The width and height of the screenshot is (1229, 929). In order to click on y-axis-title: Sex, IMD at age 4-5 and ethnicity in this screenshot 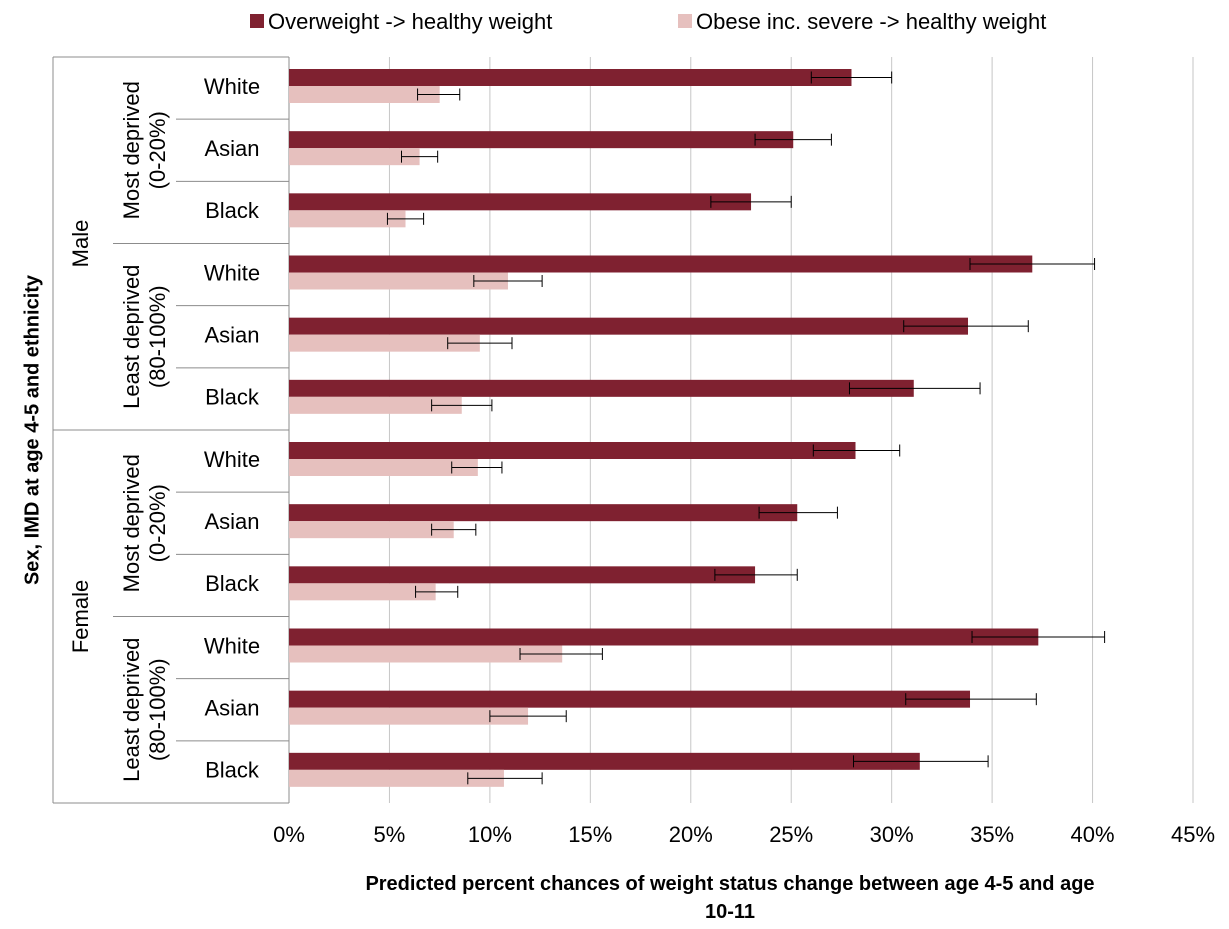, I will do `click(32, 429)`.